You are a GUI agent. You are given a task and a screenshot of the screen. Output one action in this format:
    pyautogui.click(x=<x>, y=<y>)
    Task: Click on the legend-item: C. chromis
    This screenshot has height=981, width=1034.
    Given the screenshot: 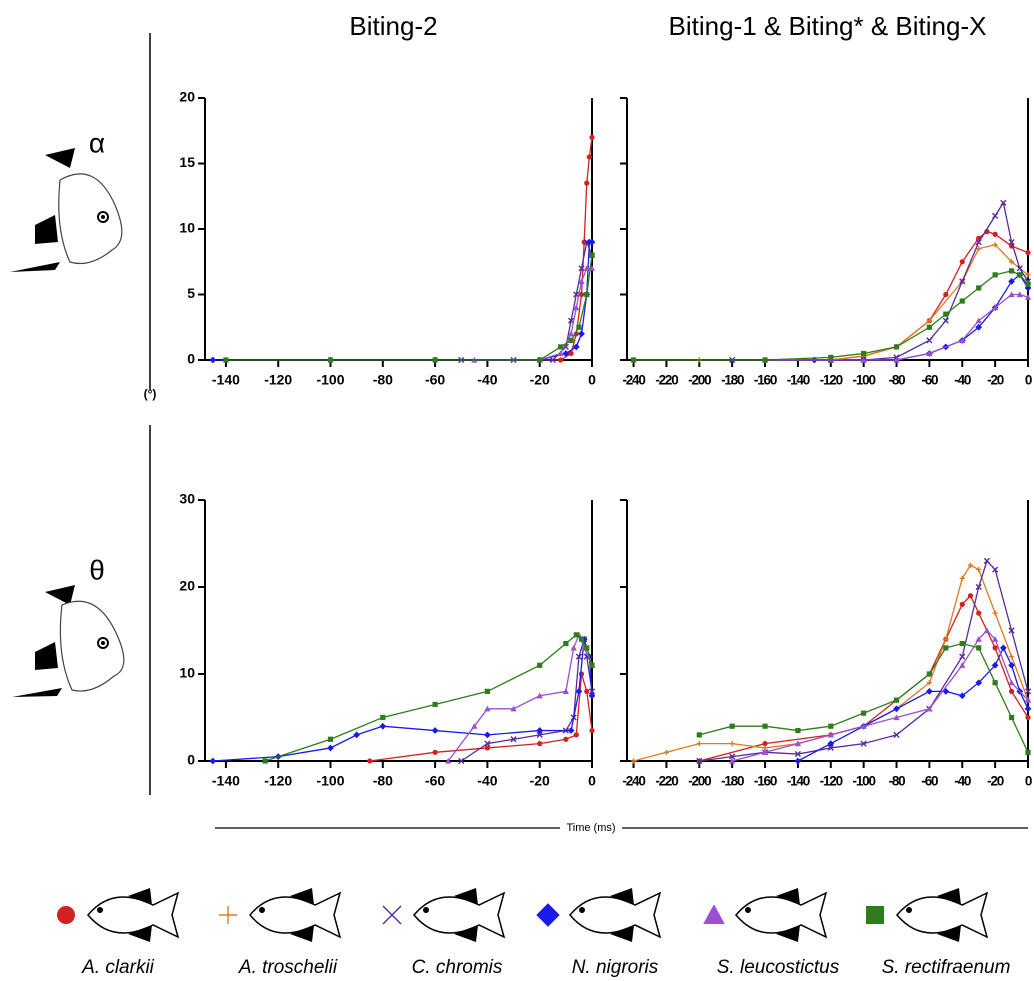 What is the action you would take?
    pyautogui.click(x=444, y=933)
    